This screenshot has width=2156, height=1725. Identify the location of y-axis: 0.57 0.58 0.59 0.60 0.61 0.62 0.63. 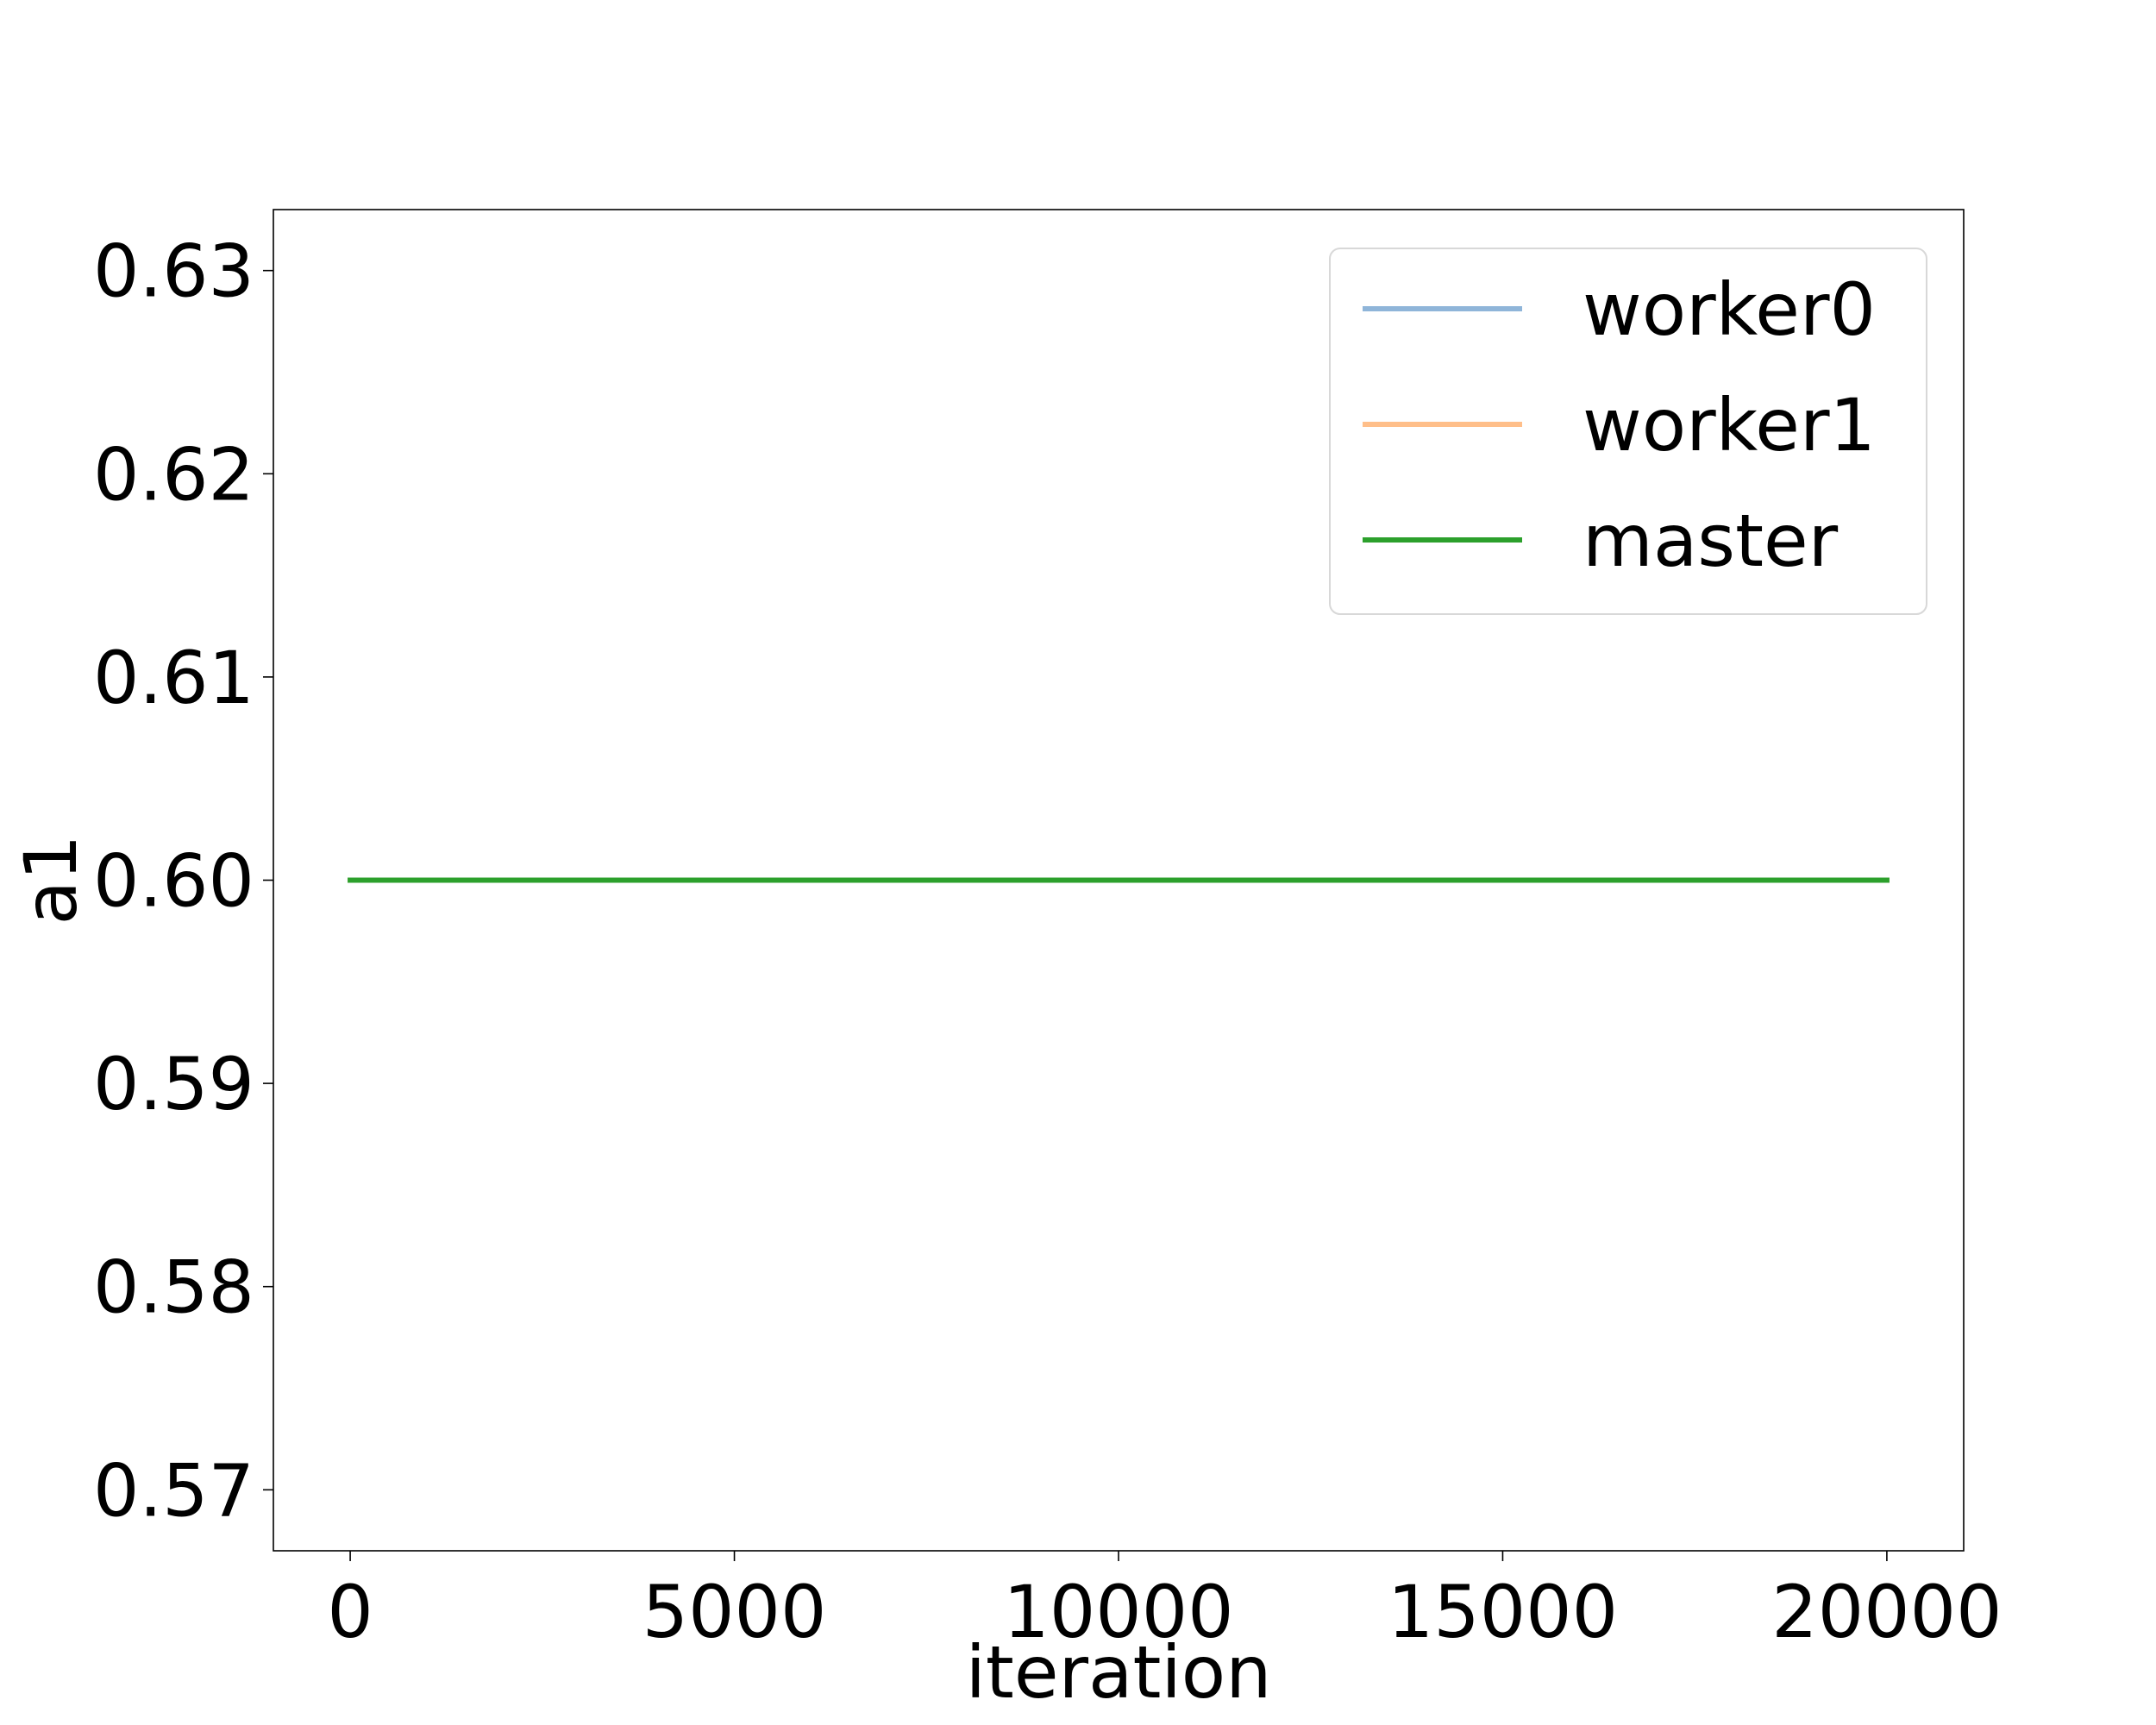
(183, 881).